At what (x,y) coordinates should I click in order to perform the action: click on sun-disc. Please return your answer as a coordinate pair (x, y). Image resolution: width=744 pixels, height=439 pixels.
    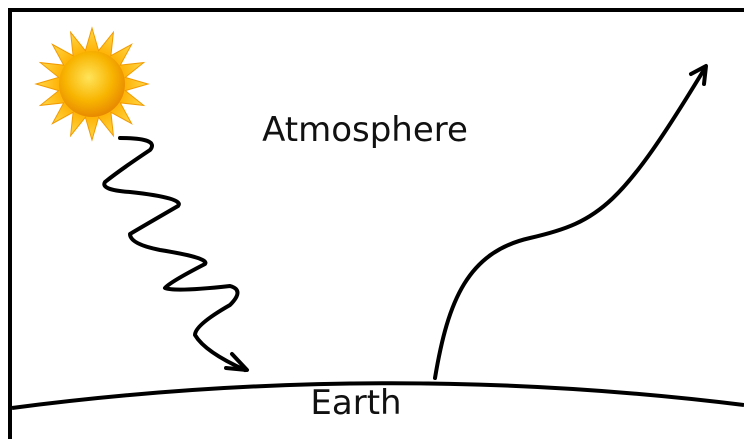
    Looking at the image, I should click on (92, 84).